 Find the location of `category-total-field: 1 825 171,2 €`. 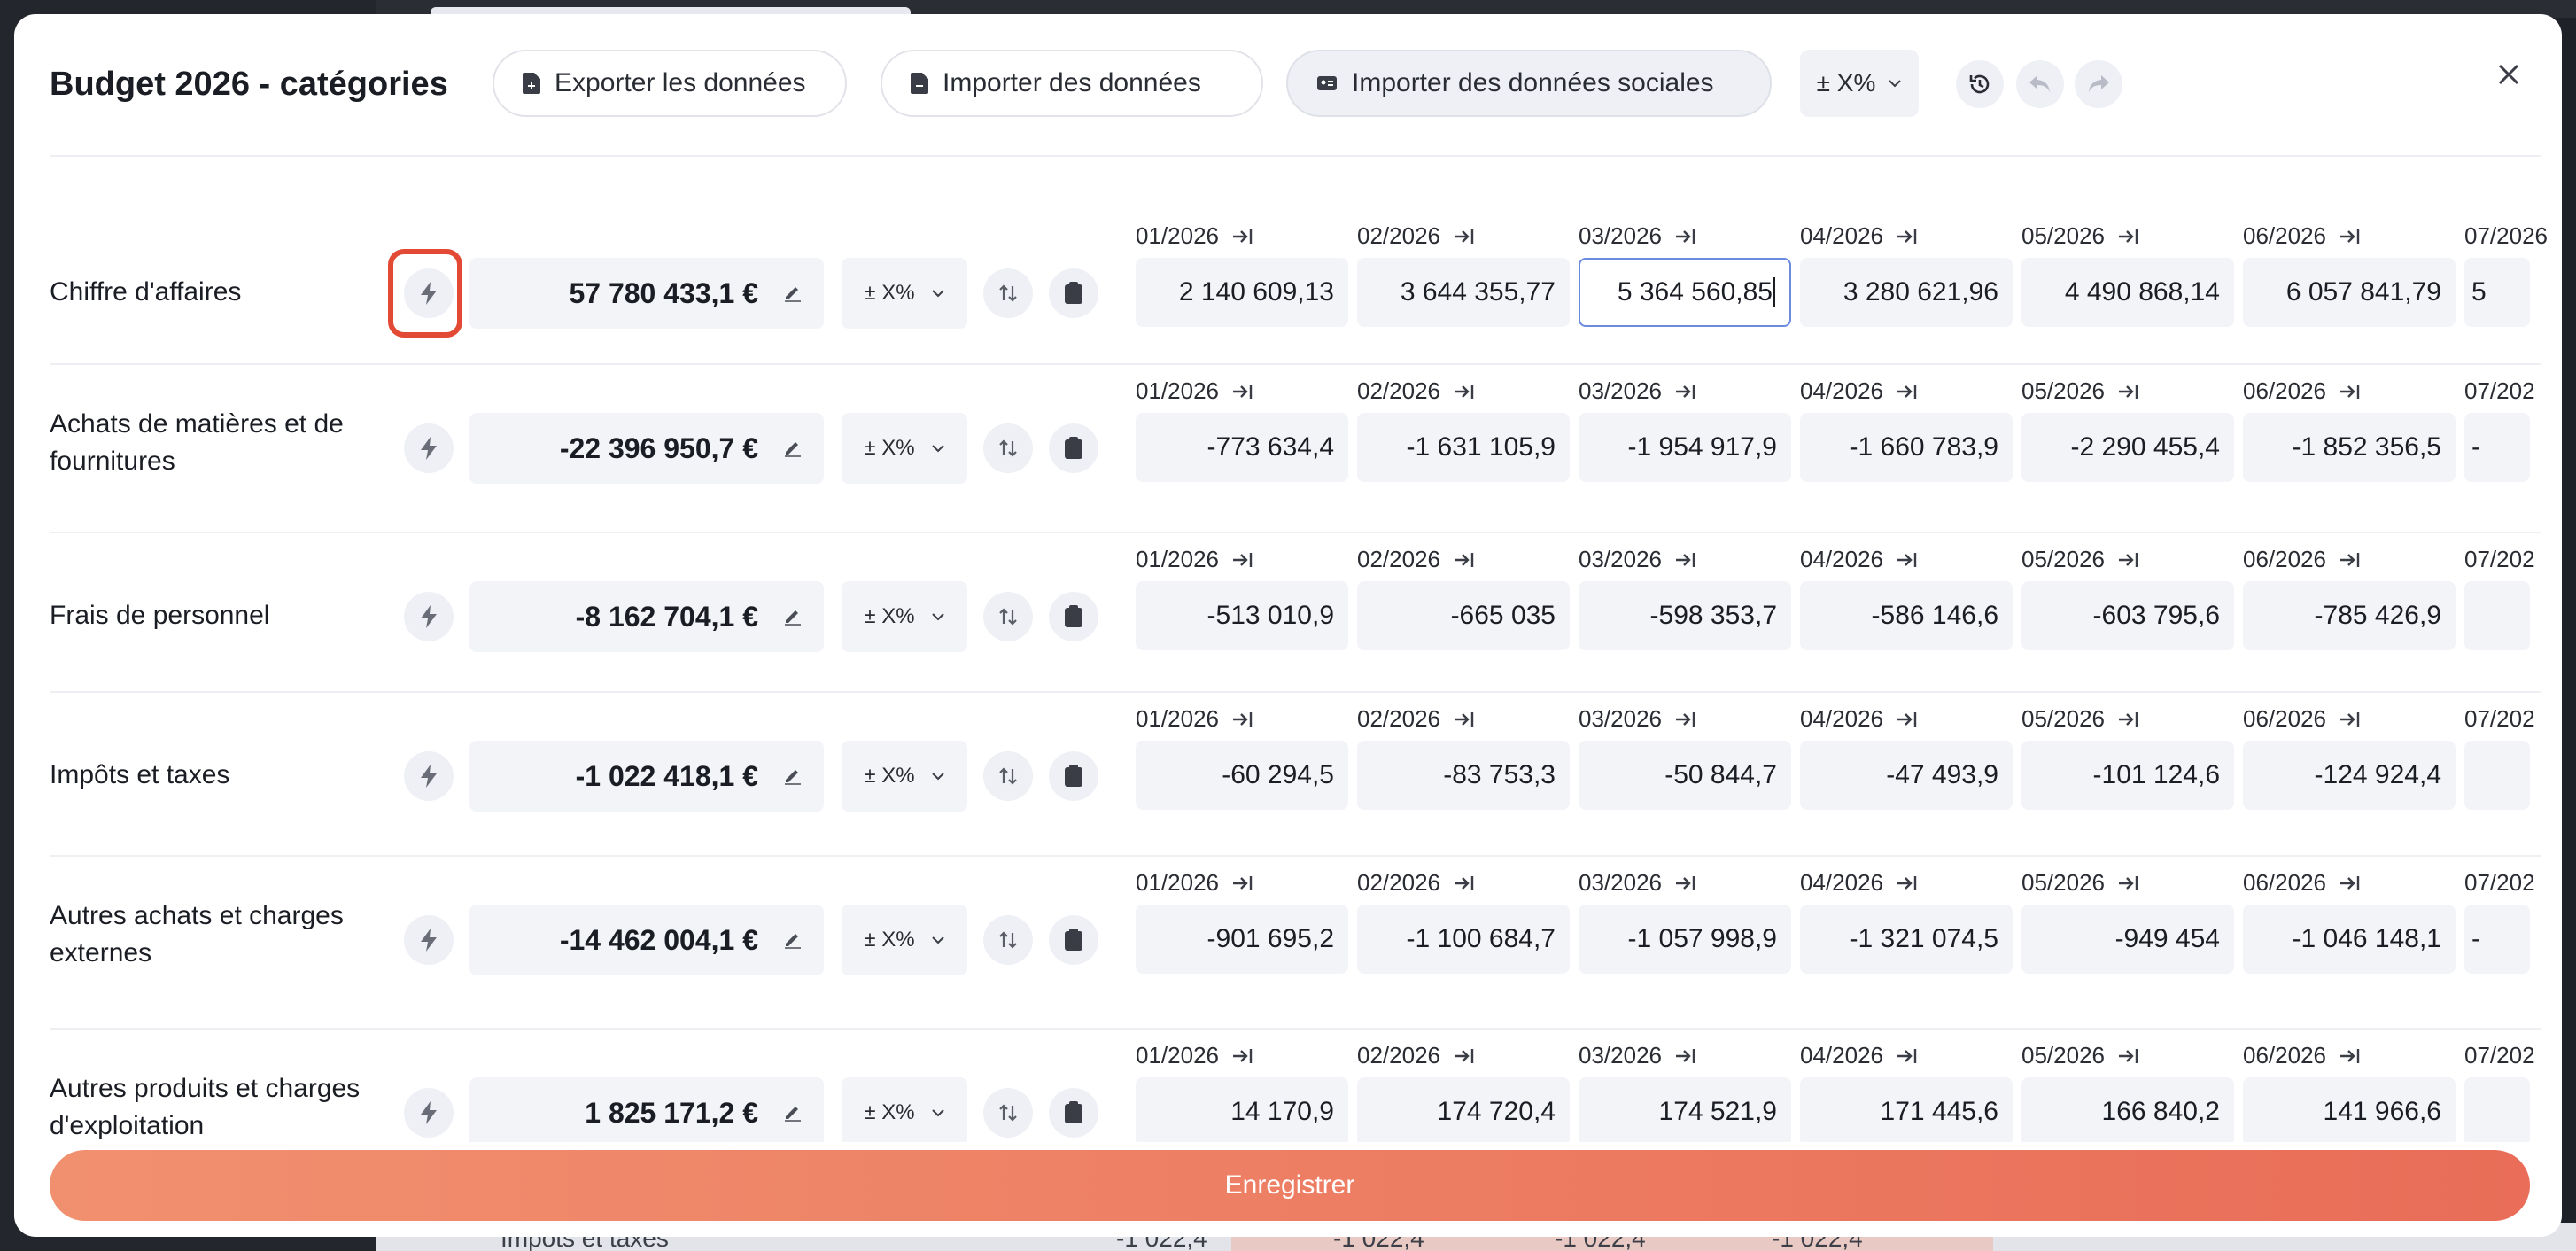

category-total-field: 1 825 171,2 € is located at coordinates (646, 1109).